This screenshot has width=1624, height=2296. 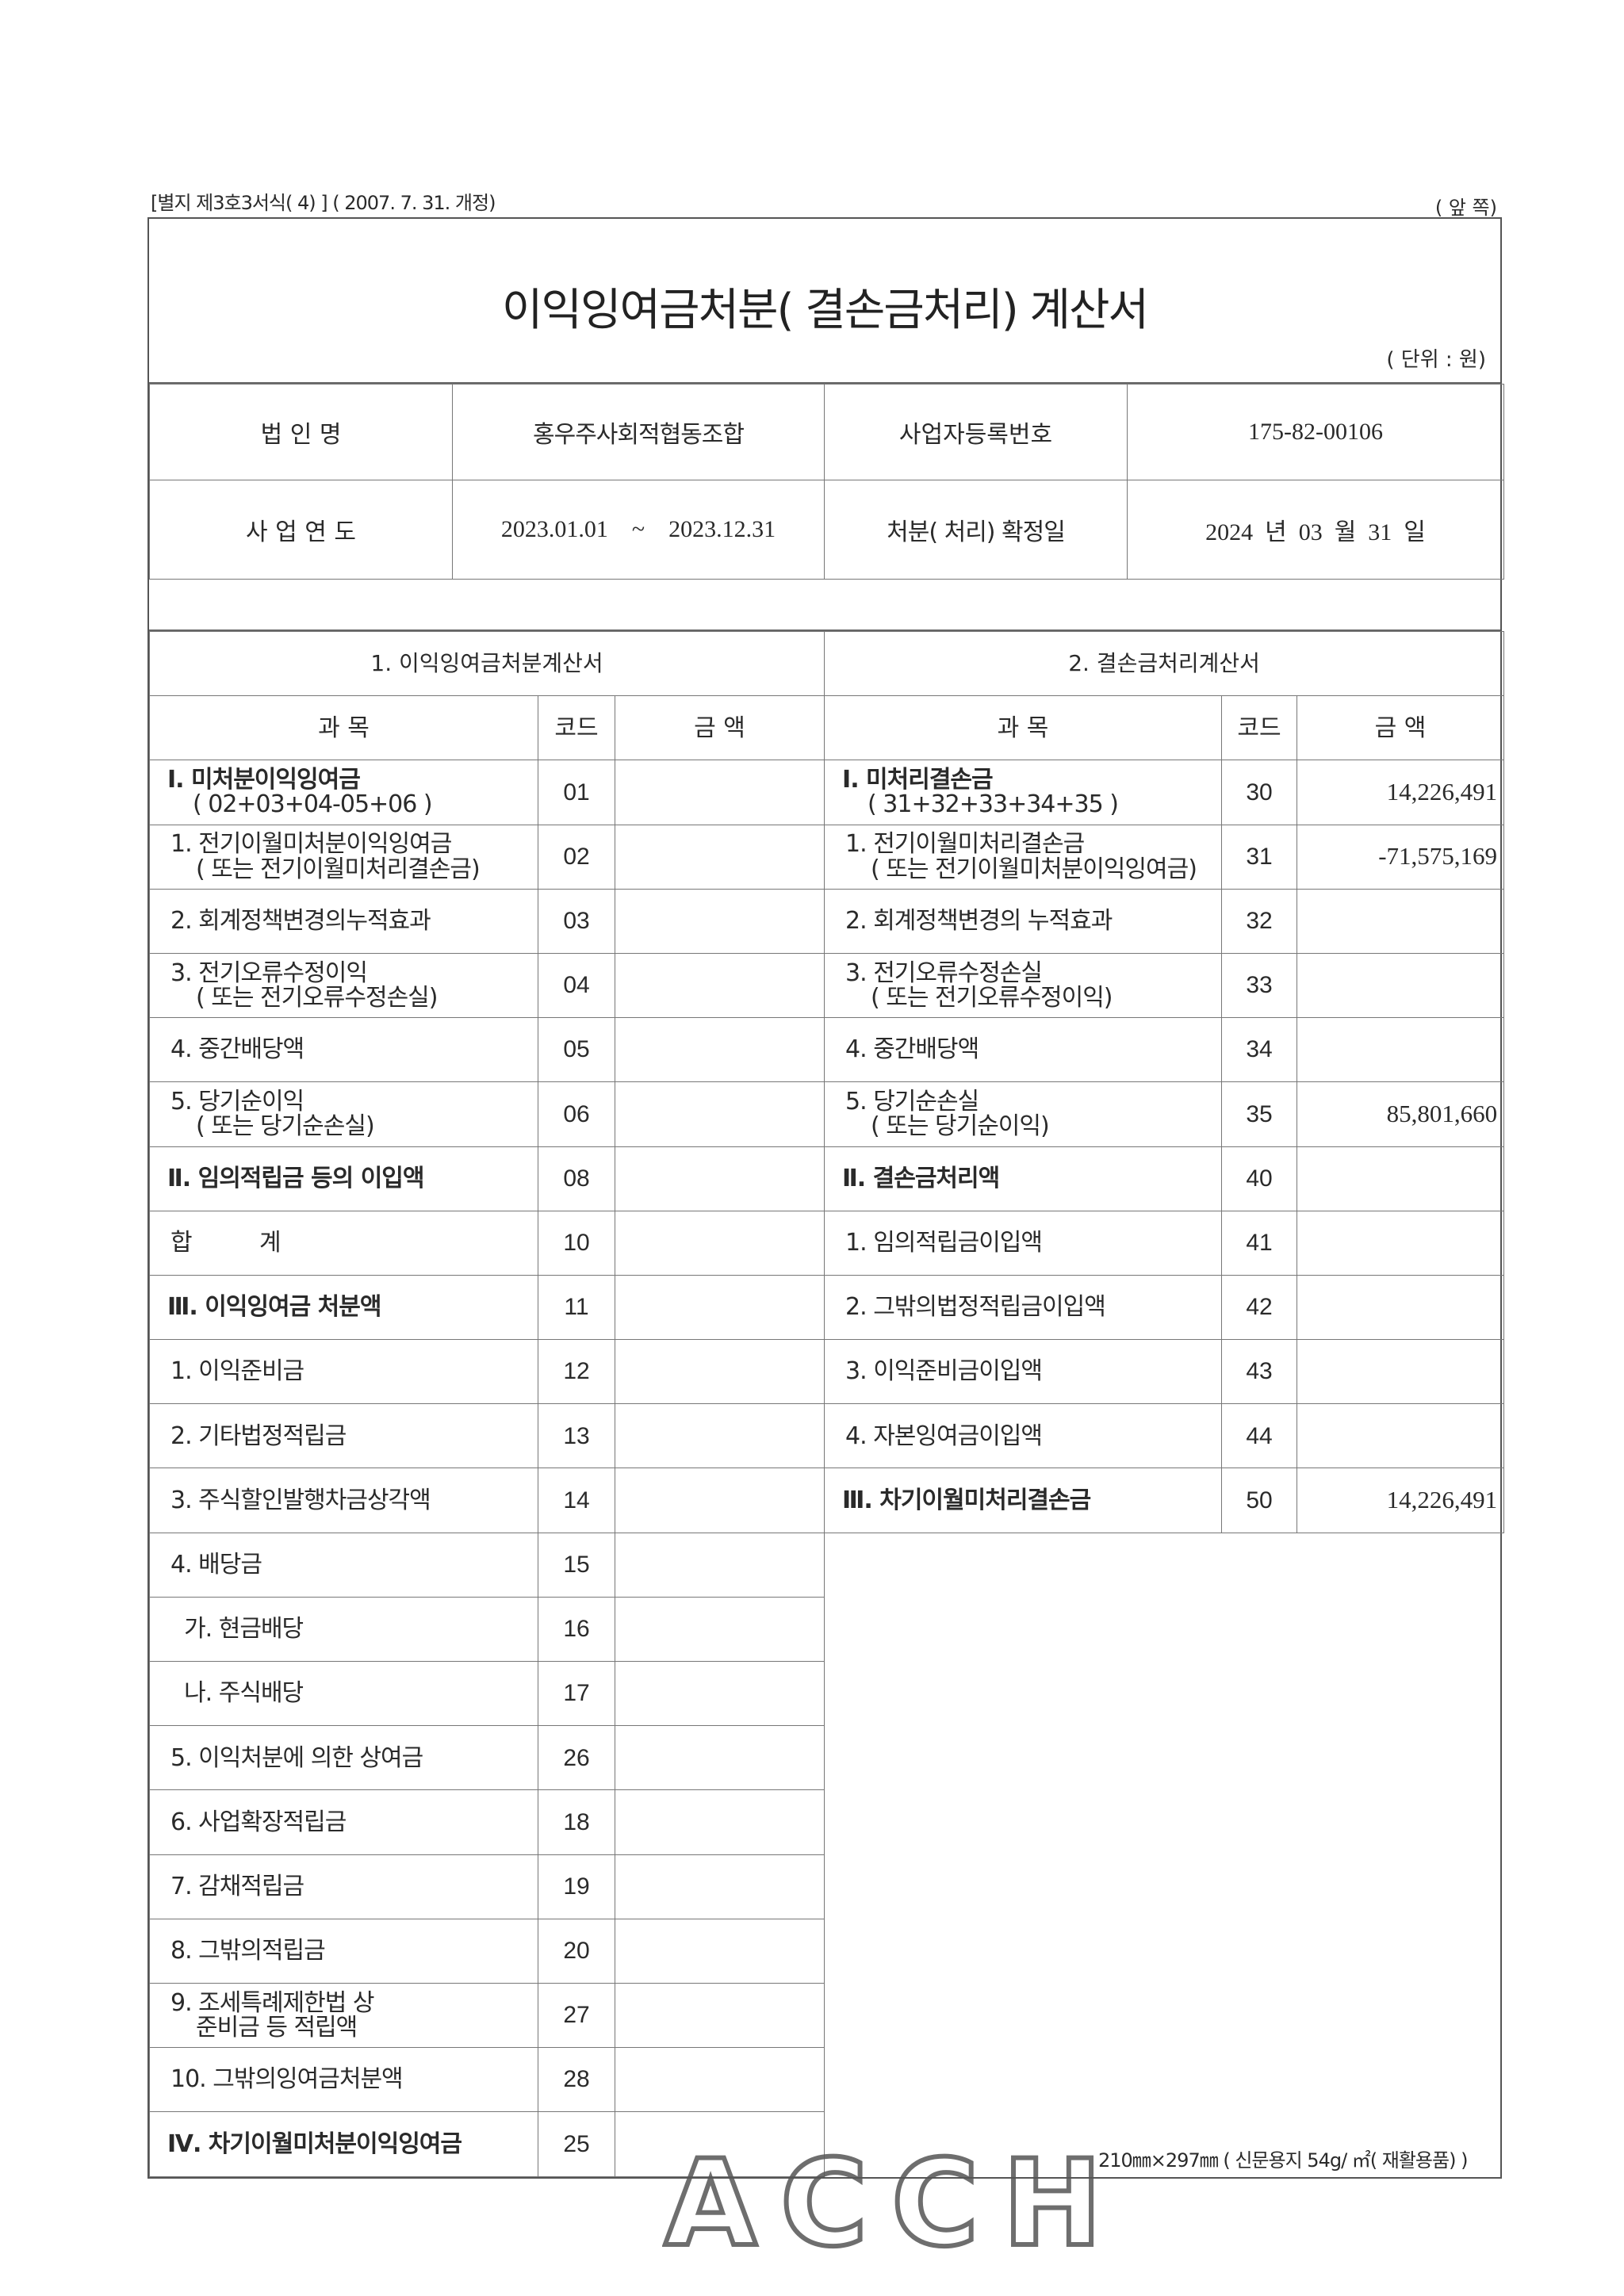 What do you see at coordinates (1259, 986) in the screenshot?
I see `right-item-code: 33` at bounding box center [1259, 986].